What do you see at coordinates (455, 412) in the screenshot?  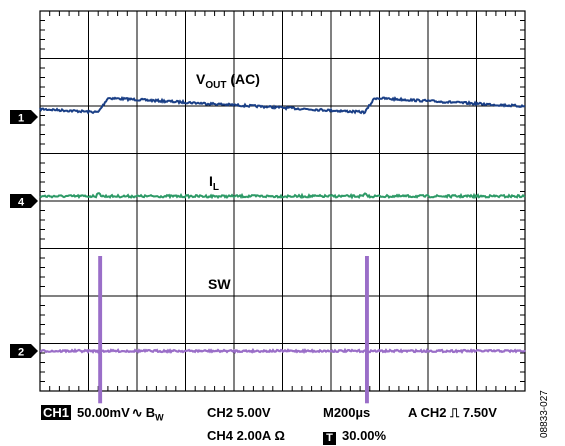 I see `trigger-edge-icon: ⎍` at bounding box center [455, 412].